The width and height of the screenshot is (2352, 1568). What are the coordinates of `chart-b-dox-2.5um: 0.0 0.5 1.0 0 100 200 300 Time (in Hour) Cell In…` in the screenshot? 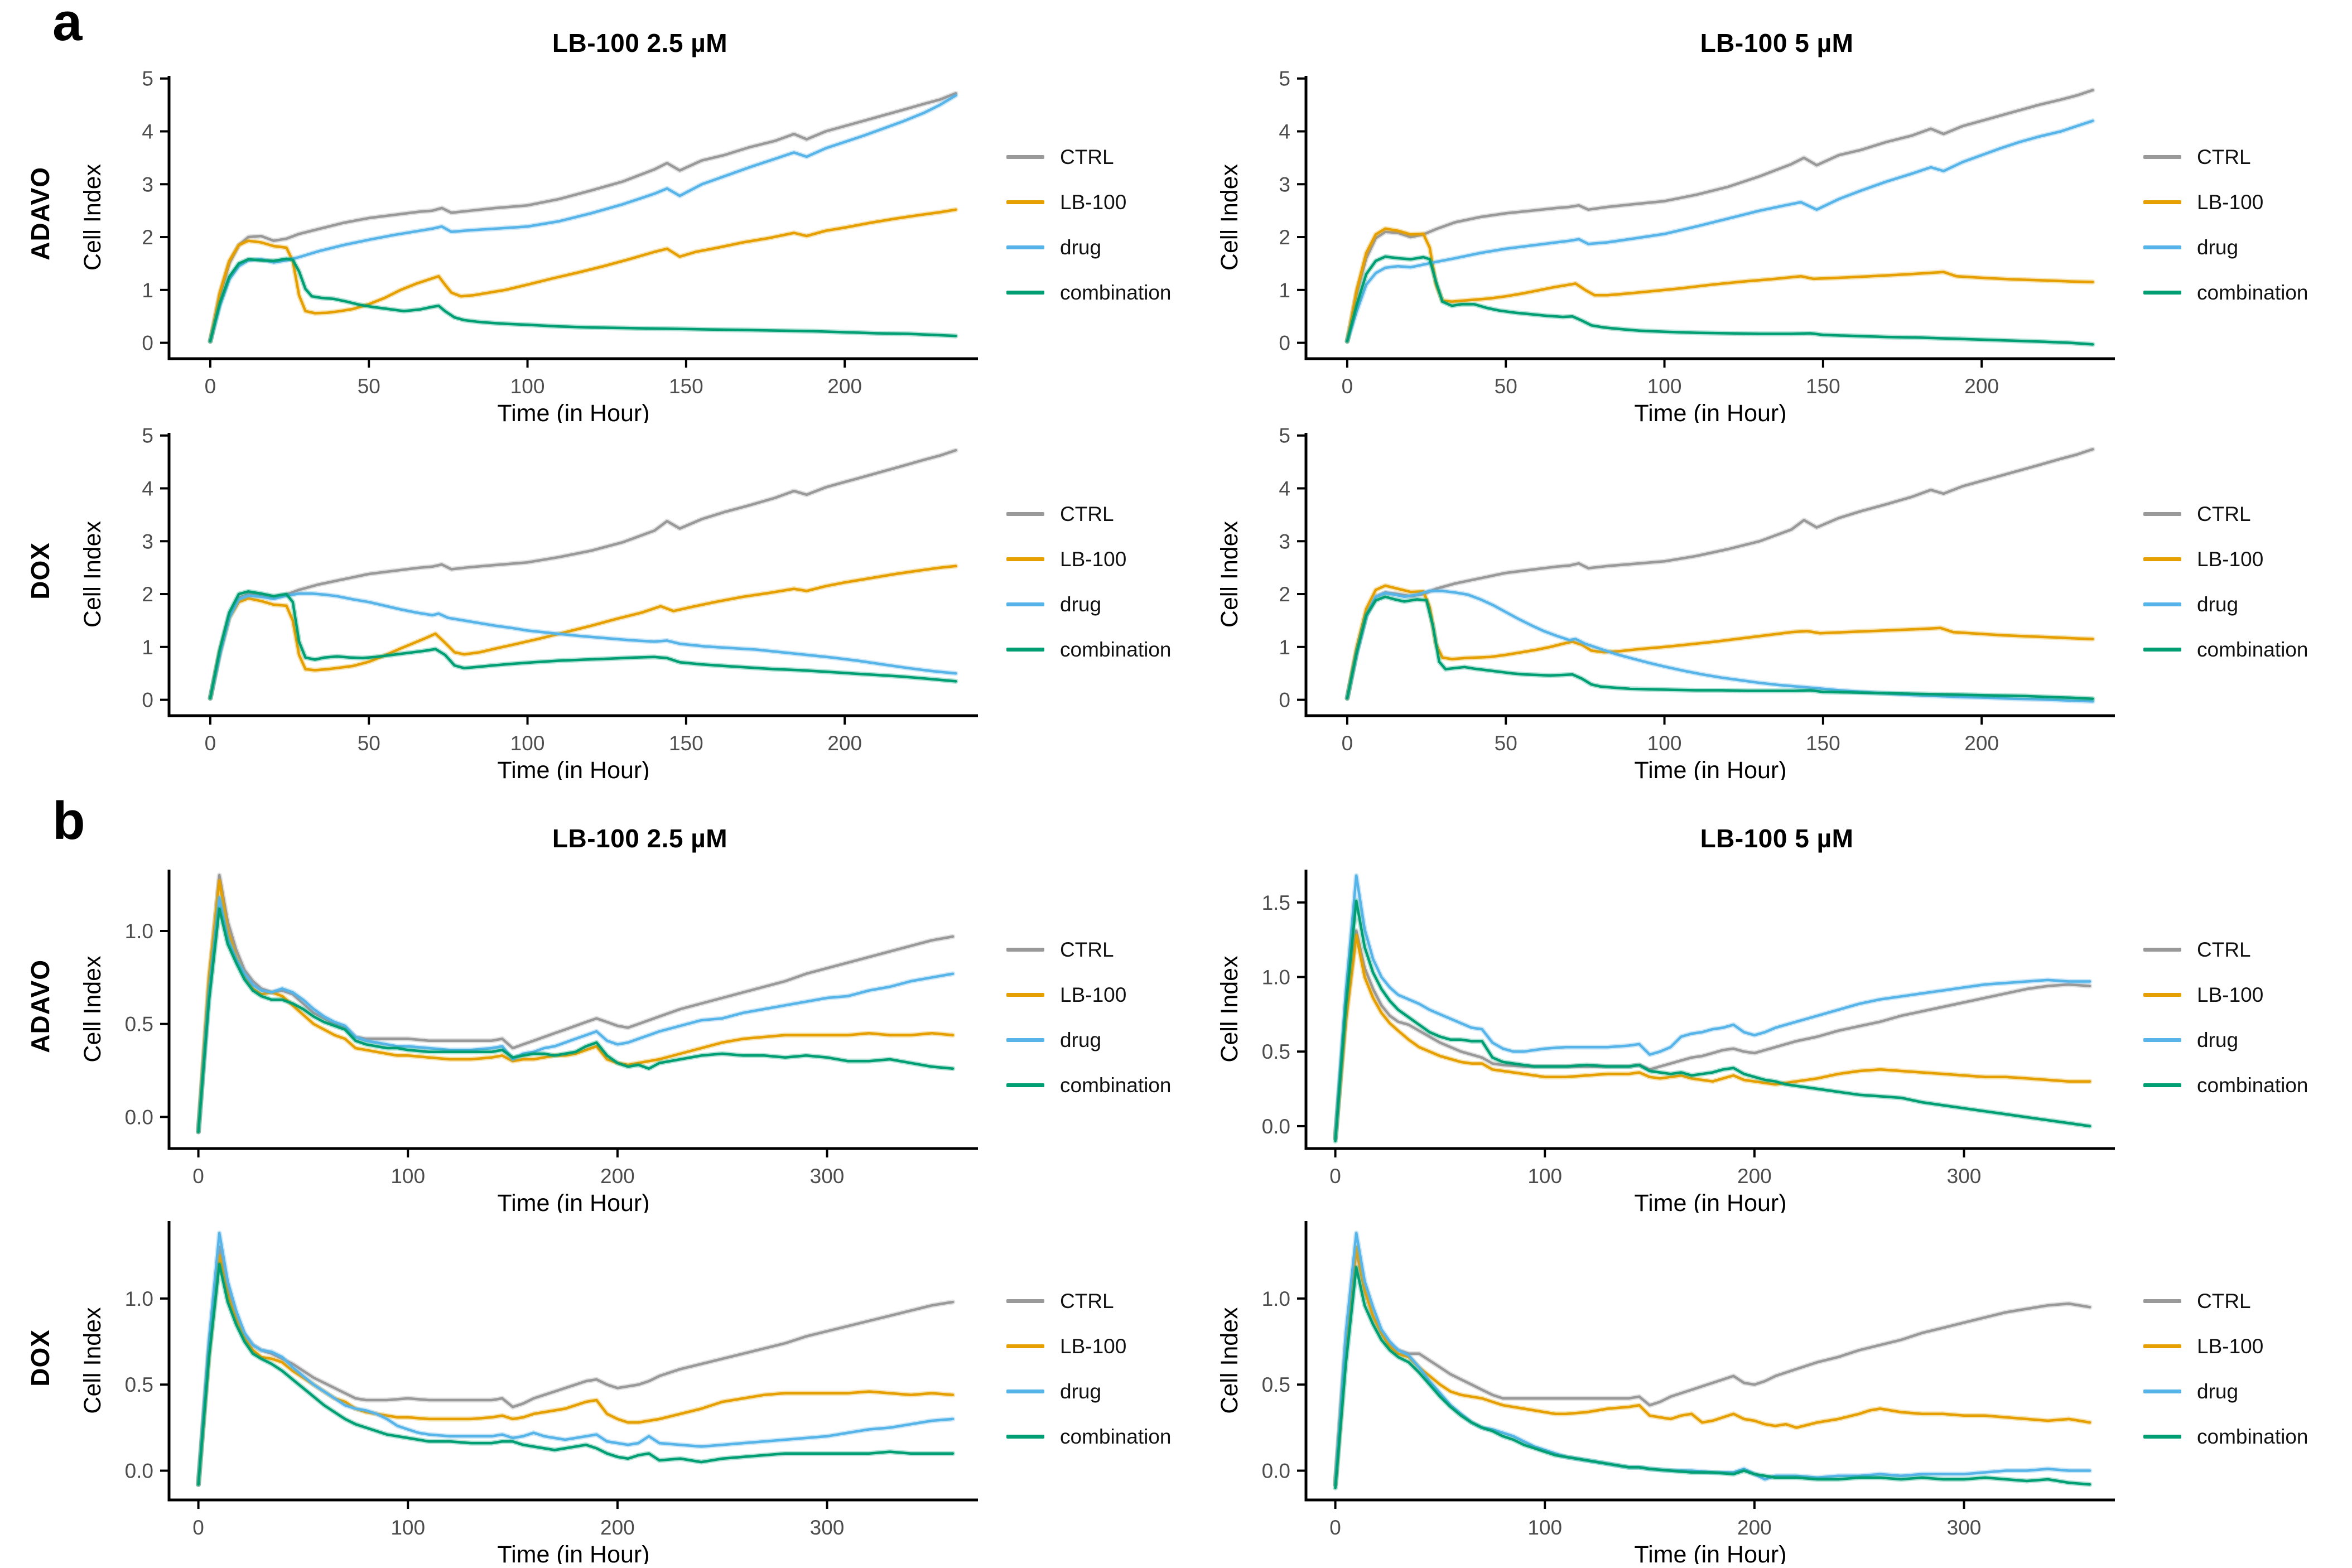 It's located at (528, 1388).